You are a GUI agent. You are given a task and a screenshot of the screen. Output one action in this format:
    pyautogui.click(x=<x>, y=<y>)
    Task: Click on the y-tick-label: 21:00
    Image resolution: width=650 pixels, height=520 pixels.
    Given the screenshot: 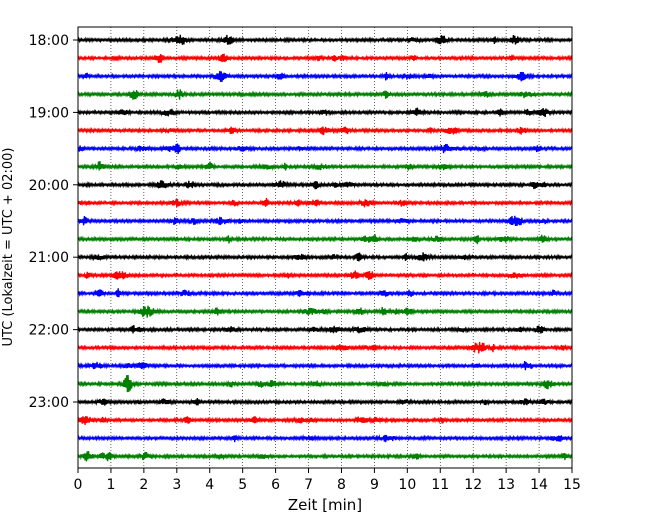 What is the action you would take?
    pyautogui.click(x=49, y=258)
    